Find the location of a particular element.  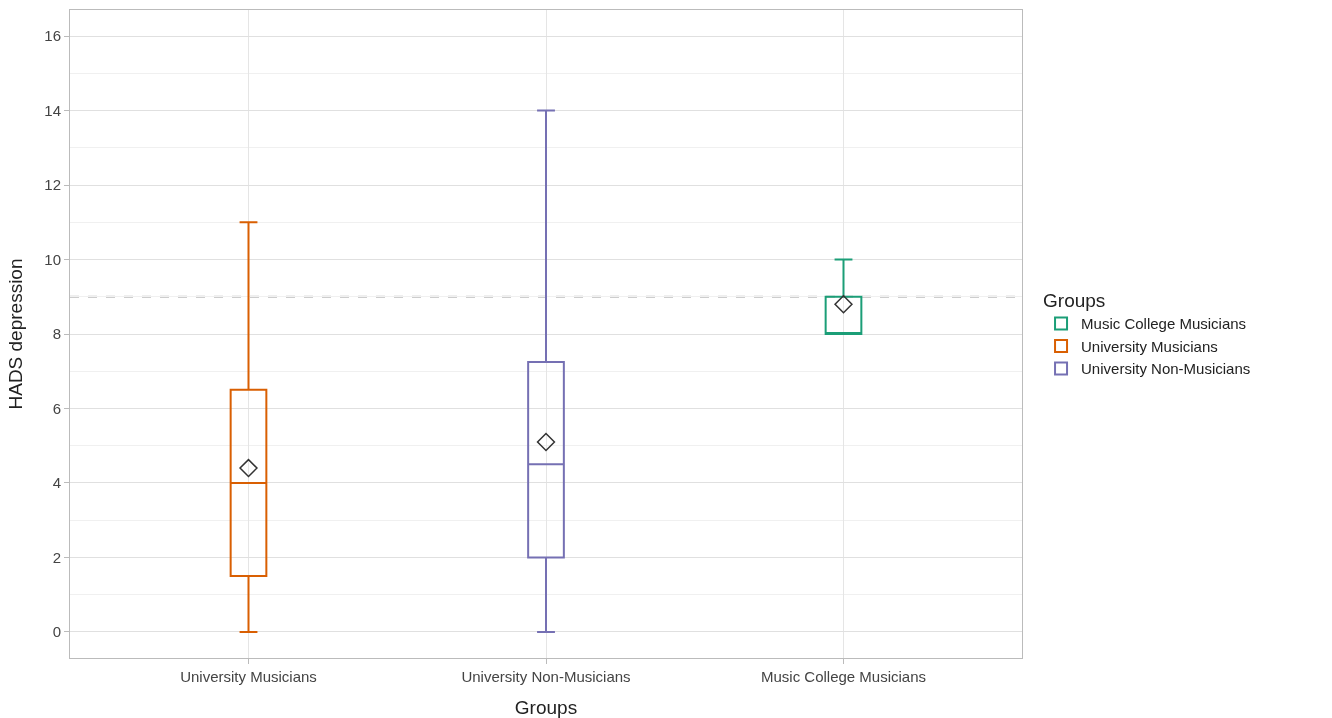

y-tick-label: 4 is located at coordinates (56, 483).